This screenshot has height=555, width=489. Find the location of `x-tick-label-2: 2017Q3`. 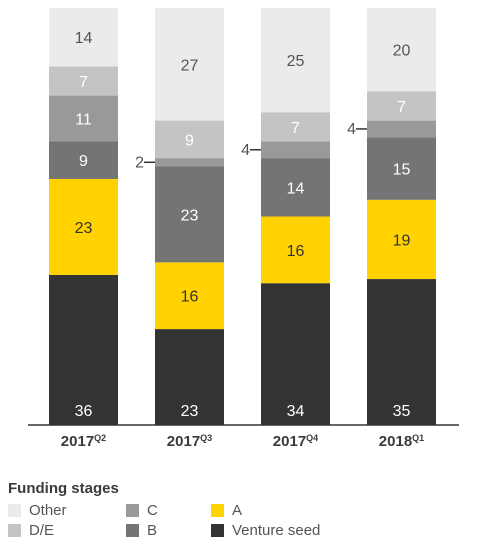

x-tick-label-2: 2017Q3 is located at coordinates (189, 441).